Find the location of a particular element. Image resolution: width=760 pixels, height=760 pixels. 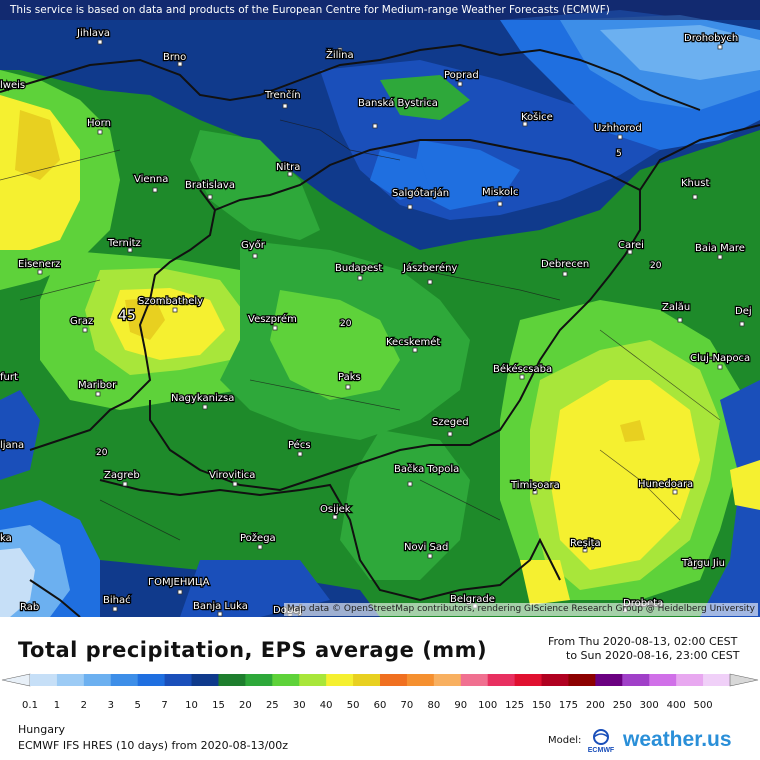

svg-text: ECMWF is located at coordinates (601, 750).